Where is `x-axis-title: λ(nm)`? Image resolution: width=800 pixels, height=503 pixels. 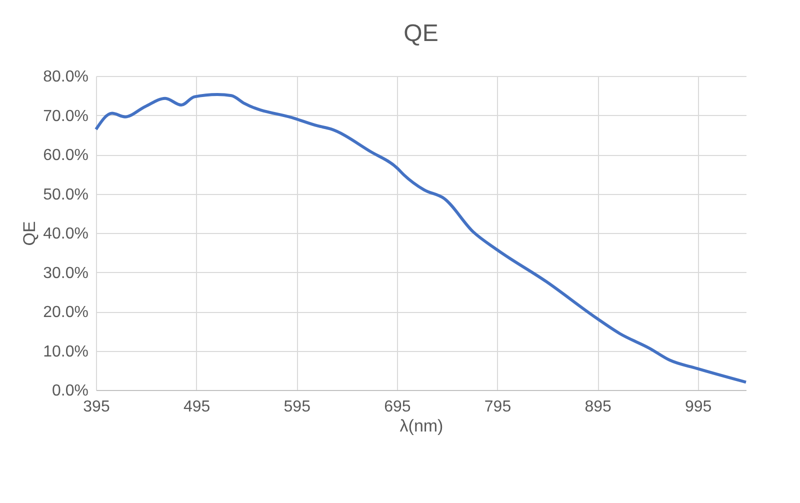
x-axis-title: λ(nm) is located at coordinates (422, 426).